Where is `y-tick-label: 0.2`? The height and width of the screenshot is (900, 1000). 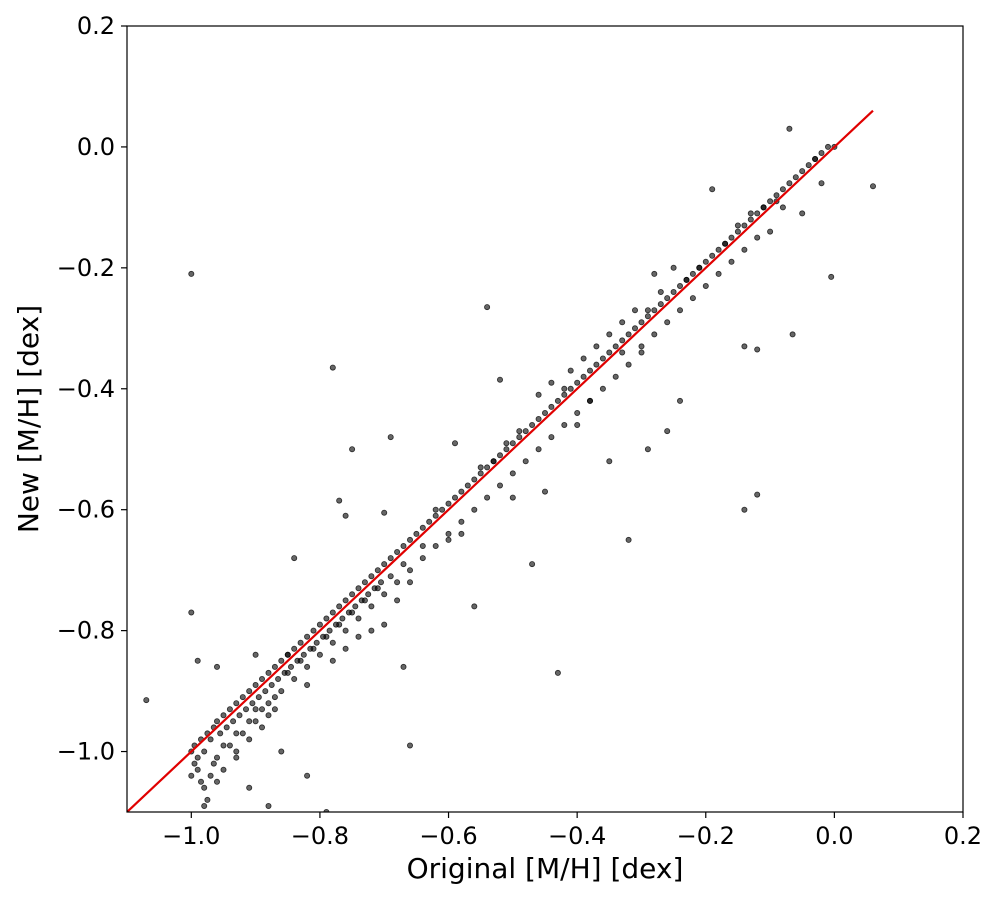
y-tick-label: 0.2 is located at coordinates (96, 26).